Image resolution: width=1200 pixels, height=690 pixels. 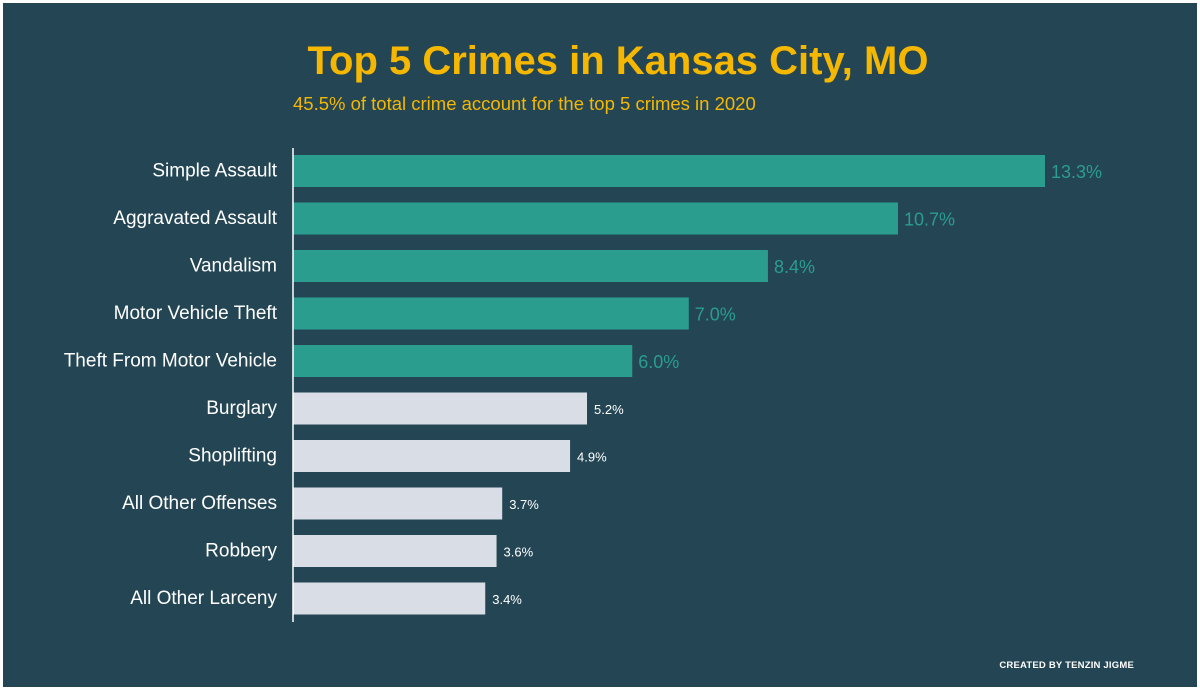 What do you see at coordinates (1076, 172) in the screenshot?
I see `value-label: 13.3%` at bounding box center [1076, 172].